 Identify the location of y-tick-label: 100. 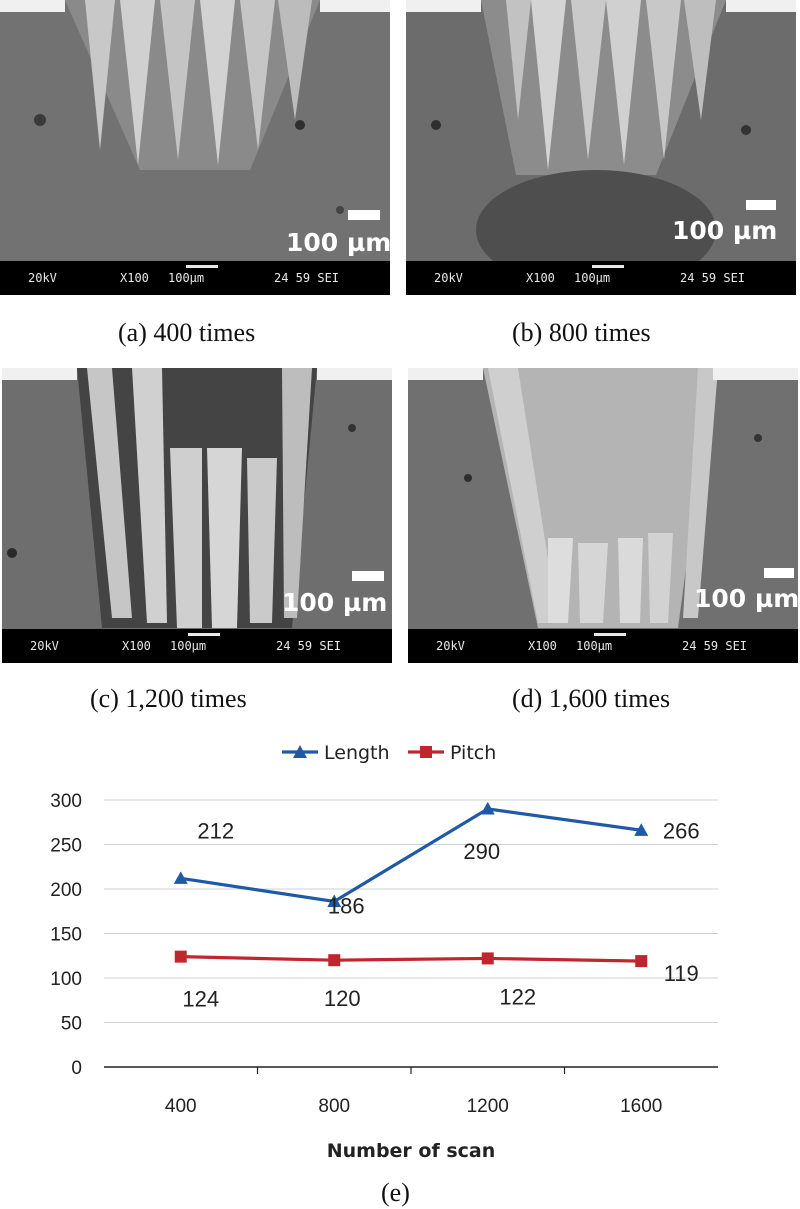
(66, 979).